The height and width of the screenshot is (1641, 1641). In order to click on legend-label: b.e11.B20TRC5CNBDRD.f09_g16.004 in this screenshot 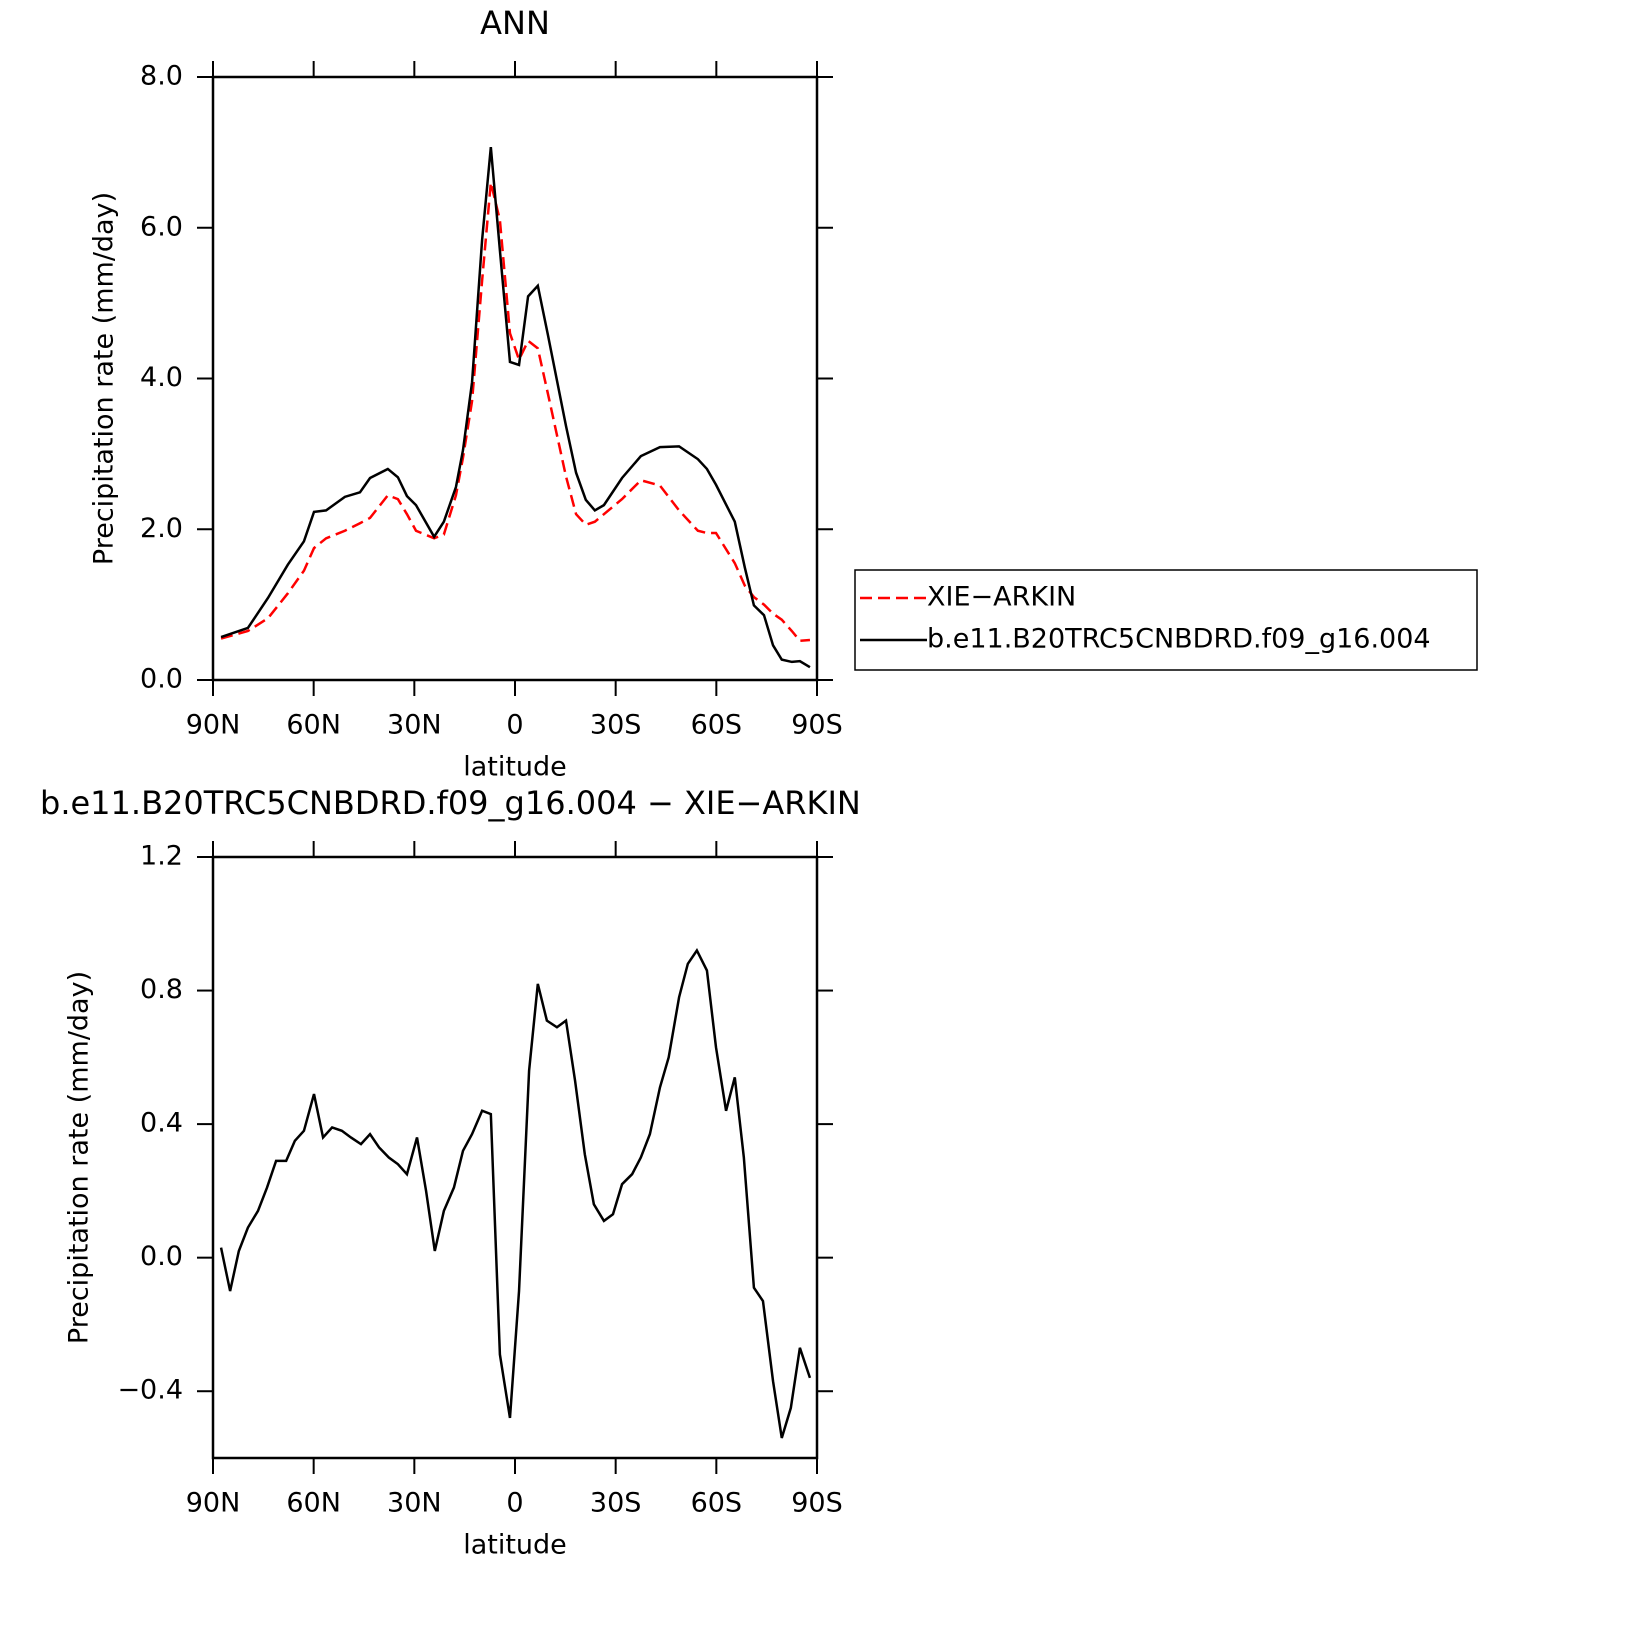, I will do `click(1179, 639)`.